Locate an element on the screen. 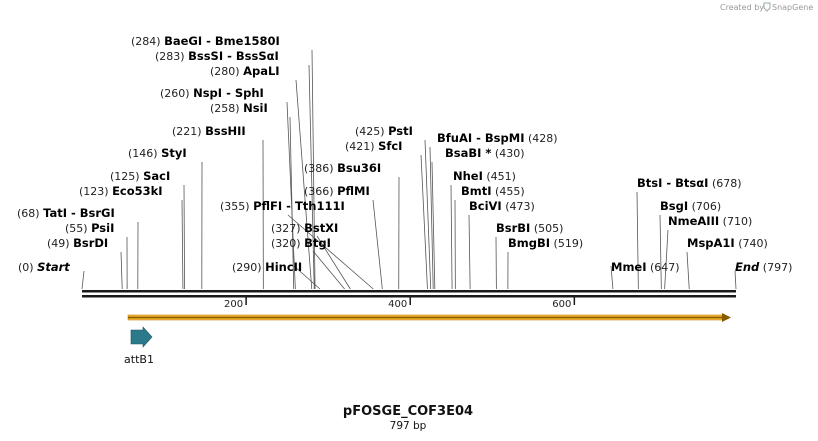  enzyme-name: BsrBI is located at coordinates (513, 228).